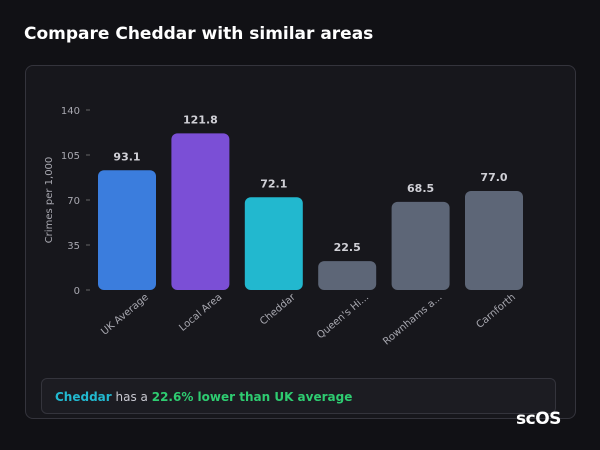 This screenshot has width=600, height=450. Describe the element at coordinates (131, 397) in the screenshot. I see `summary-text: has a` at that location.